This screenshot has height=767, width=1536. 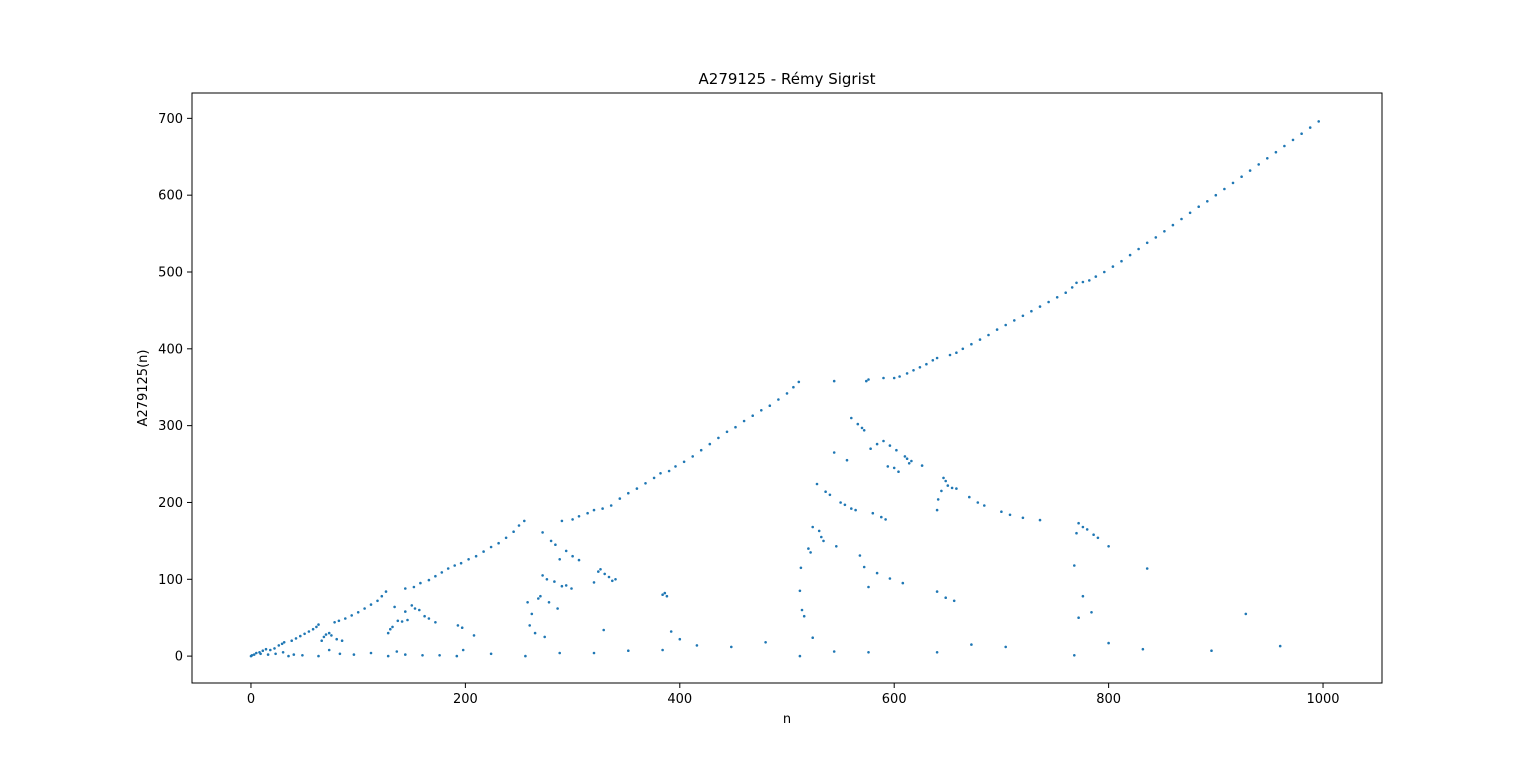 What do you see at coordinates (787, 79) in the screenshot?
I see `chart-title: A279125 - Rémy Sigrist` at bounding box center [787, 79].